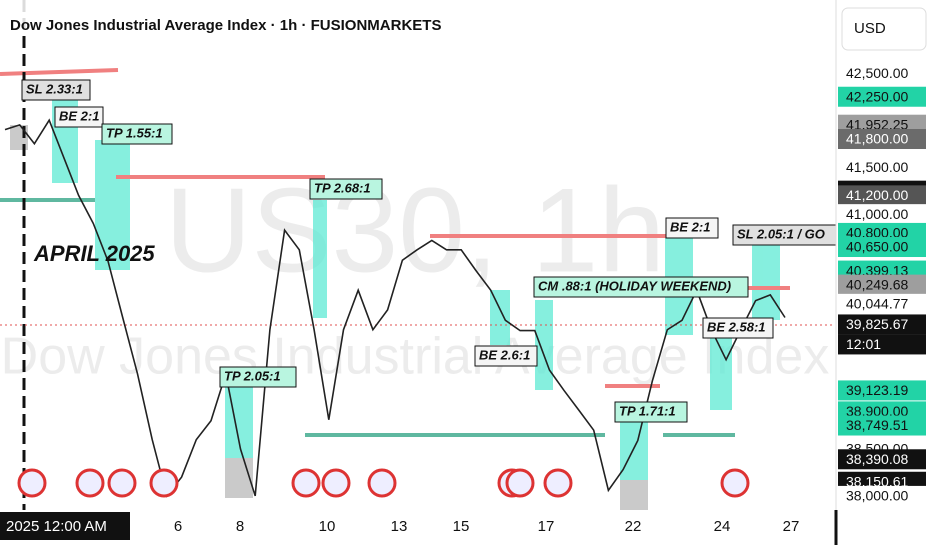 The image size is (932, 555). I want to click on annotation: TP 1.55:1, so click(134, 132).